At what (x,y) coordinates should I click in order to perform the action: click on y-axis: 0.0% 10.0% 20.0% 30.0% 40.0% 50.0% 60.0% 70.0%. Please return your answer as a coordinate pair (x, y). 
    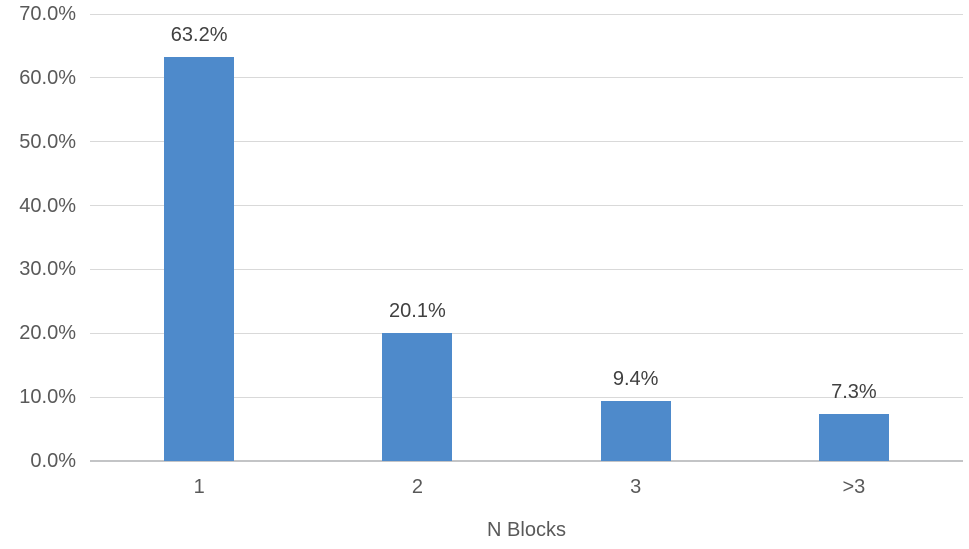
    Looking at the image, I should click on (38, 237).